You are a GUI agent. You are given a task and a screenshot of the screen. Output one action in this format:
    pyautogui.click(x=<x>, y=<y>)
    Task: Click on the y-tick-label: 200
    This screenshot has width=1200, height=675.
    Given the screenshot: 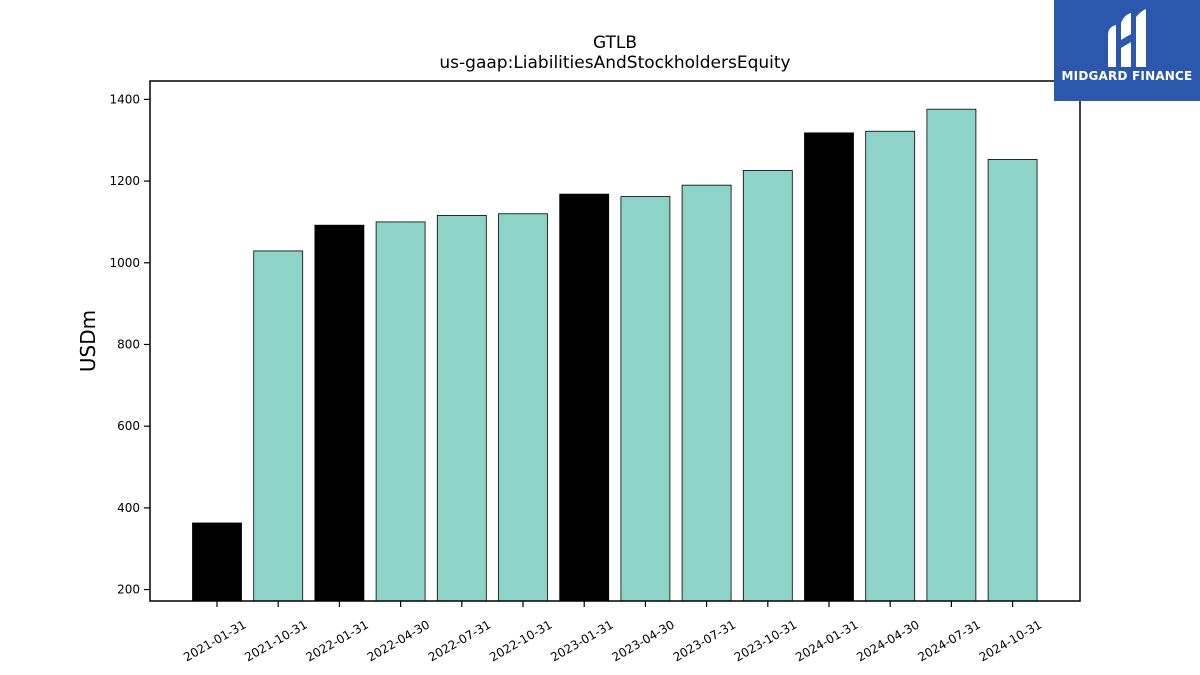 What is the action you would take?
    pyautogui.click(x=128, y=590)
    